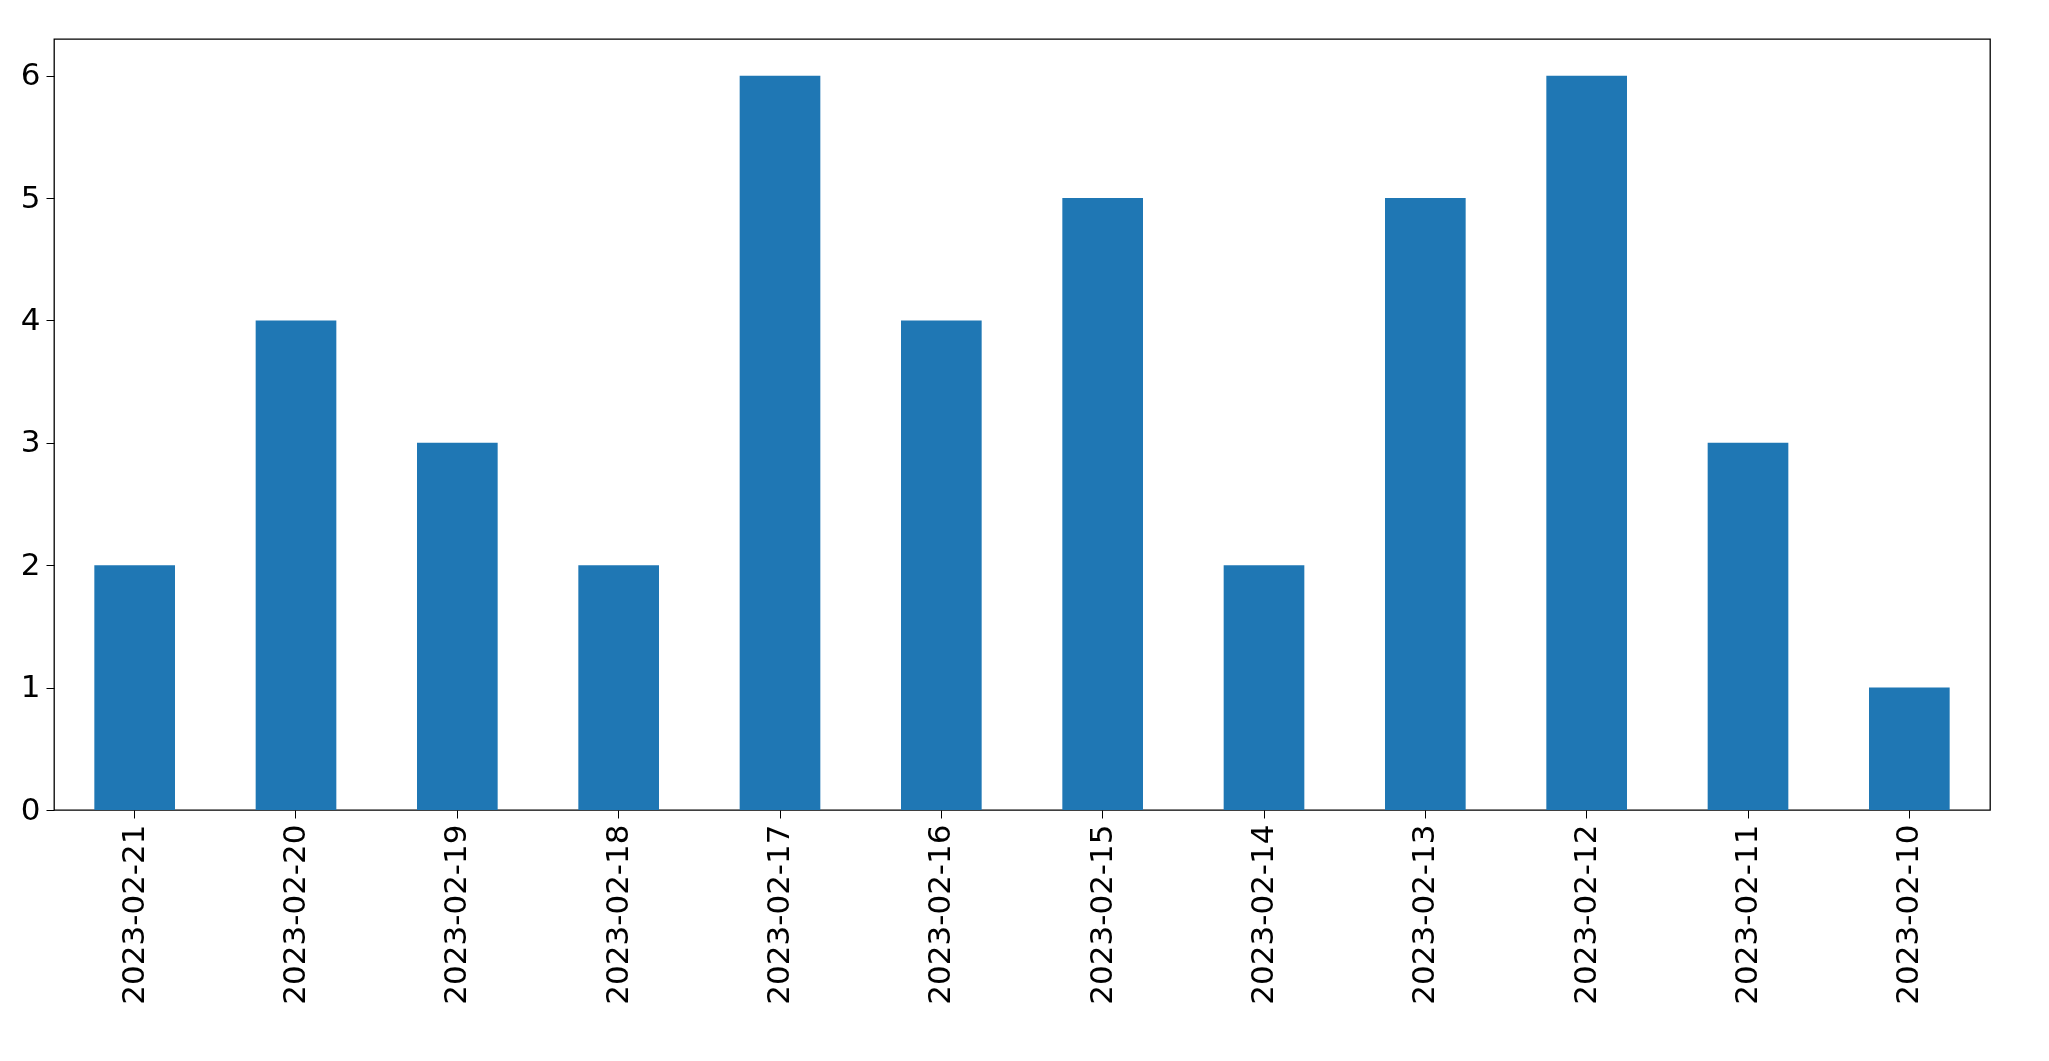 This screenshot has width=2049, height=1061. What do you see at coordinates (939, 914) in the screenshot?
I see `x-tick-label: 2023-02-16` at bounding box center [939, 914].